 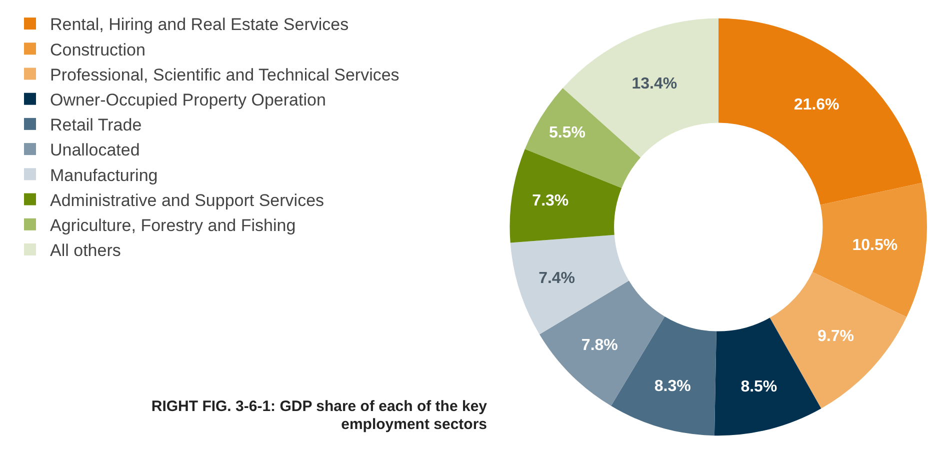 What do you see at coordinates (672, 386) in the screenshot?
I see `data-label: 8.3%` at bounding box center [672, 386].